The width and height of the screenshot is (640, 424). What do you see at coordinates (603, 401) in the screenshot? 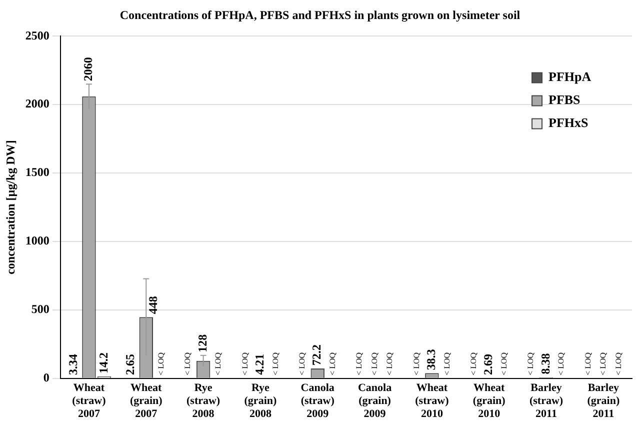
I see `x-tick-label: Barley (grain) 2011` at bounding box center [603, 401].